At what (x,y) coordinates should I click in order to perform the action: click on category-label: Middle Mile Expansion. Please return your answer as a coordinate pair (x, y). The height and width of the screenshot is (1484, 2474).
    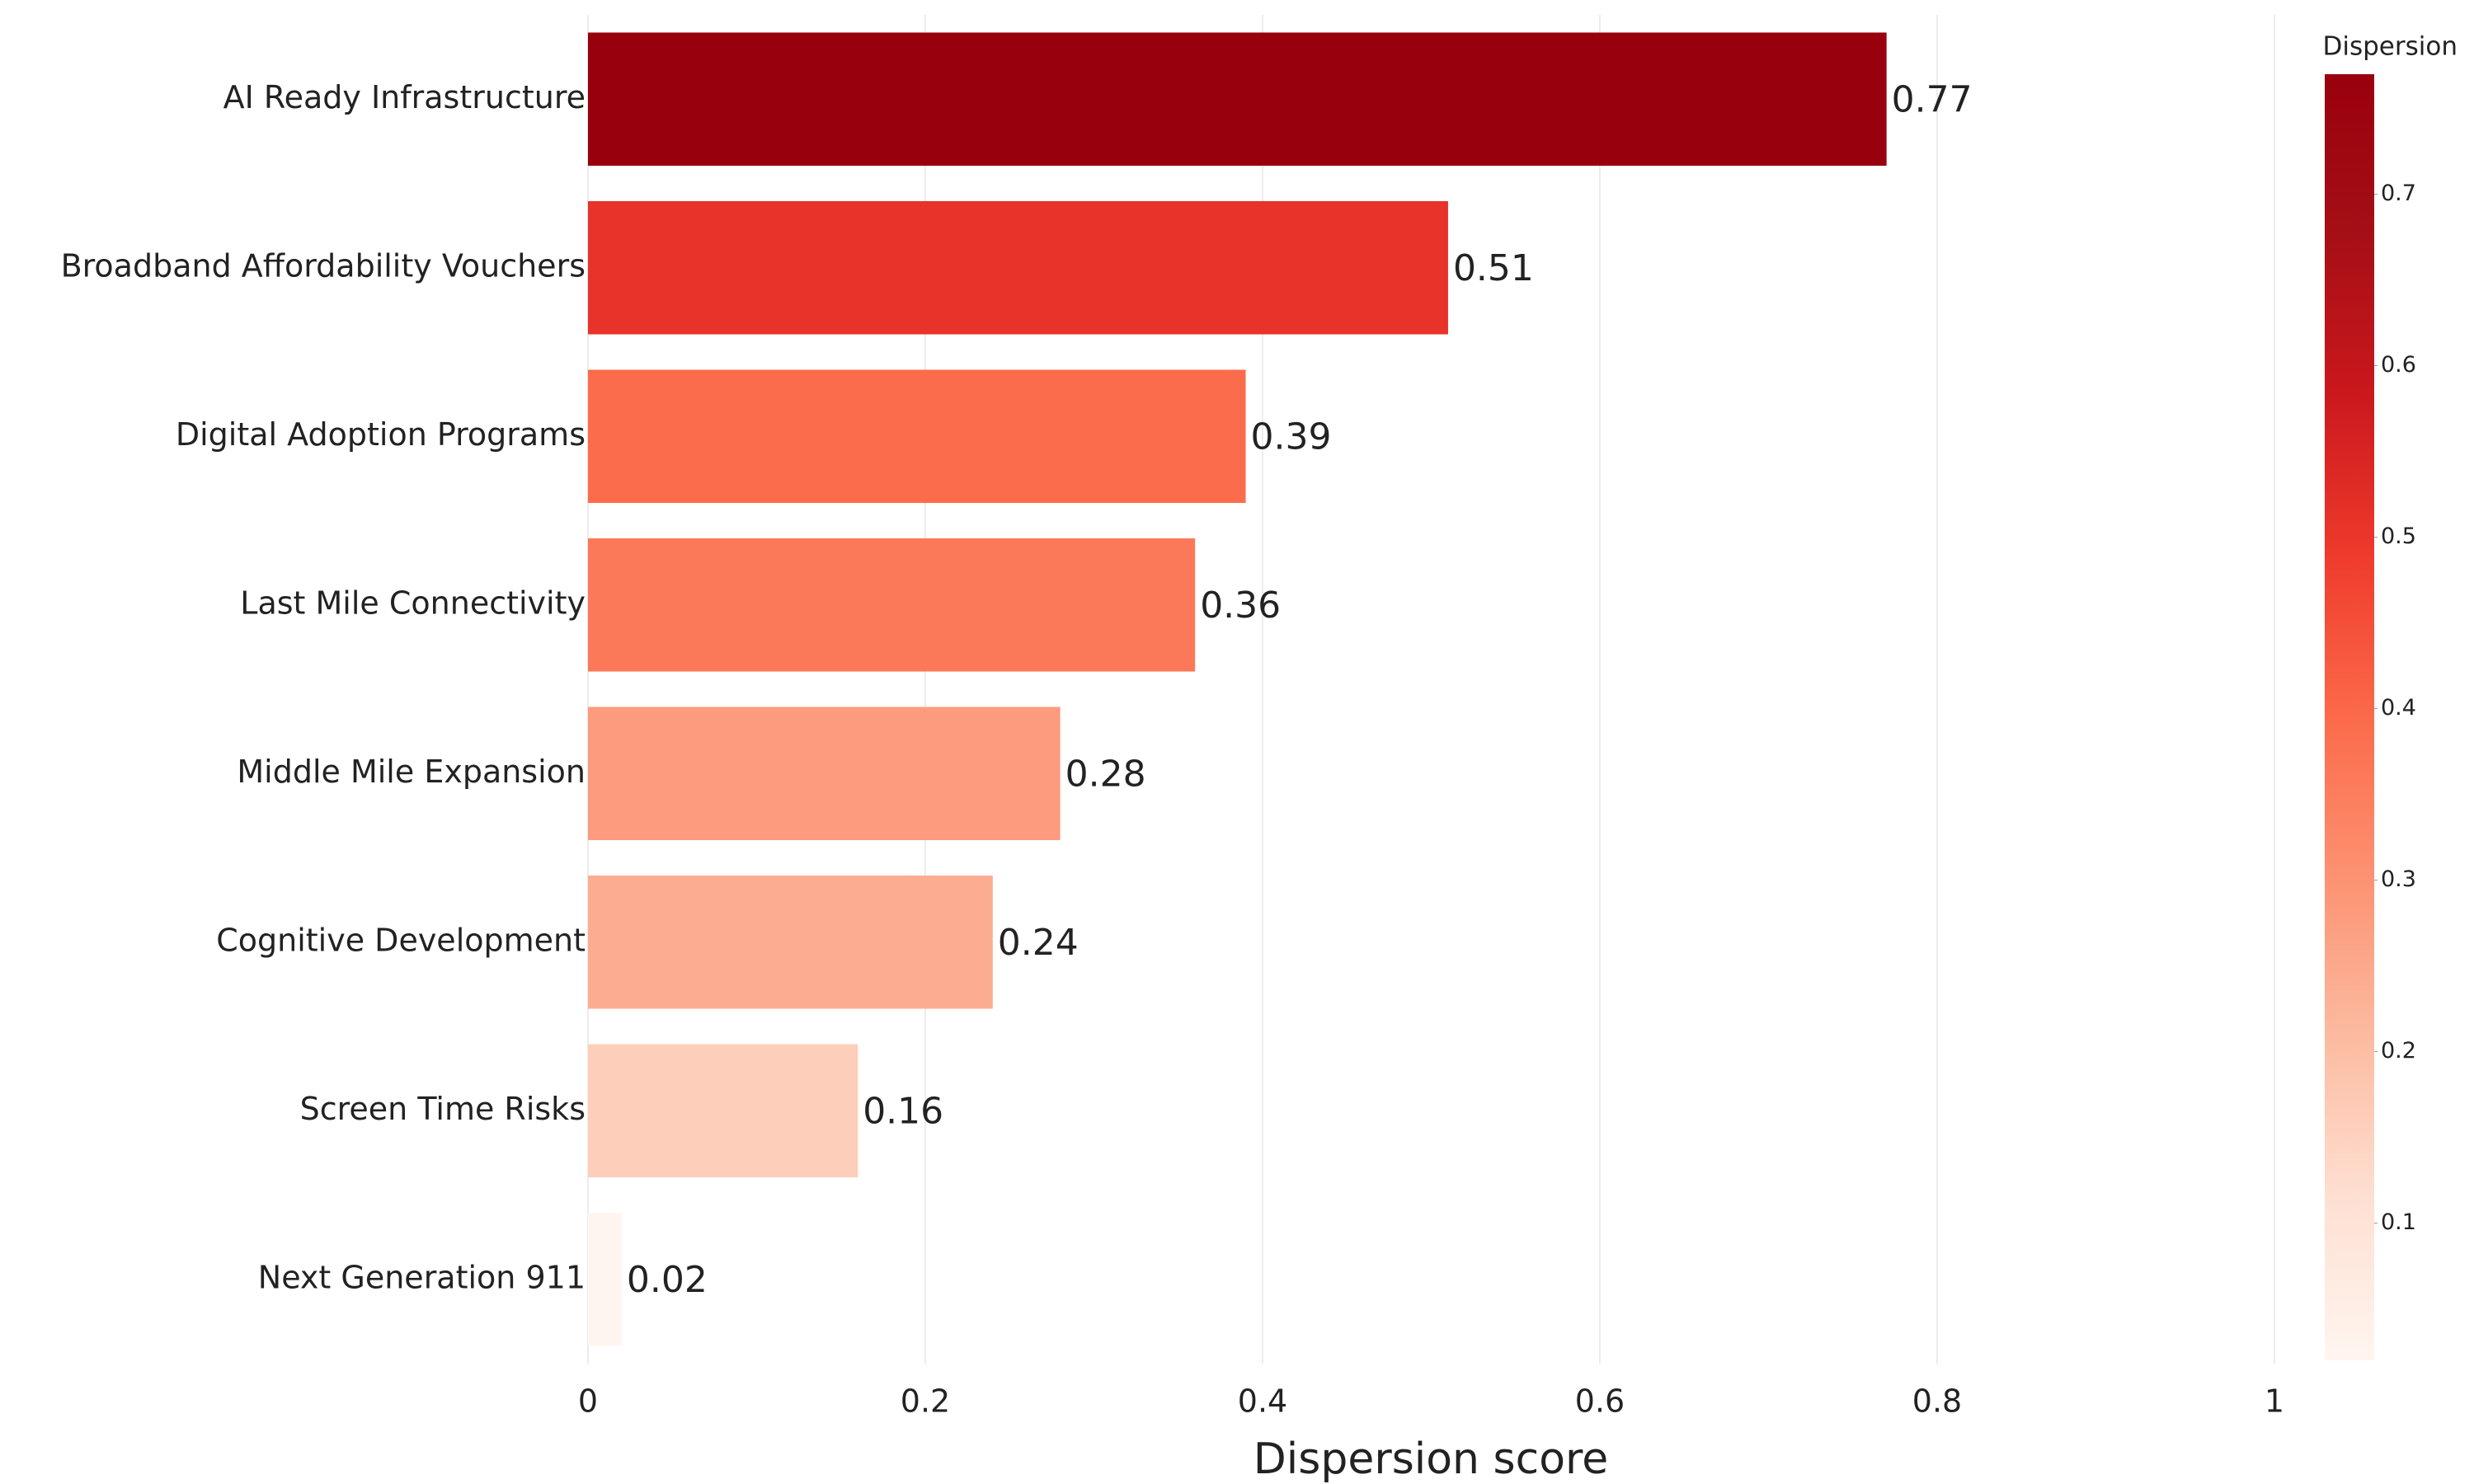
    Looking at the image, I should click on (411, 772).